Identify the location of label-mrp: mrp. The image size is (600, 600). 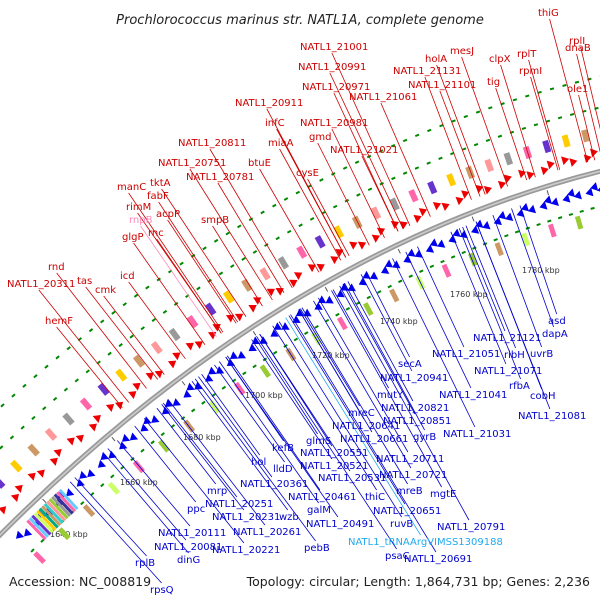
(217, 491).